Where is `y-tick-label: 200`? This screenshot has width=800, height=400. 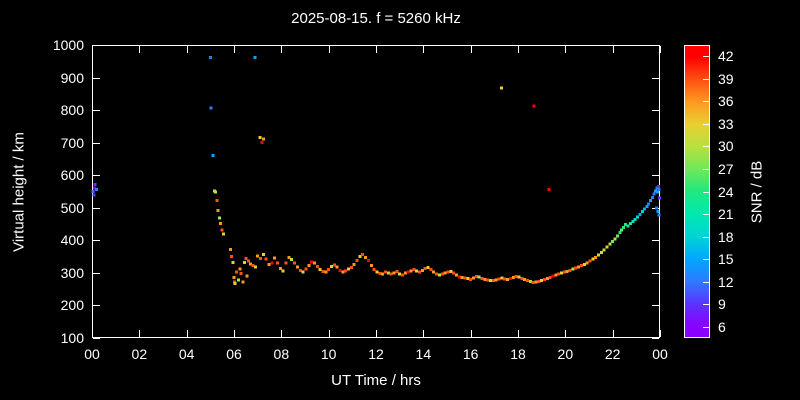
y-tick-label: 200 is located at coordinates (72, 305).